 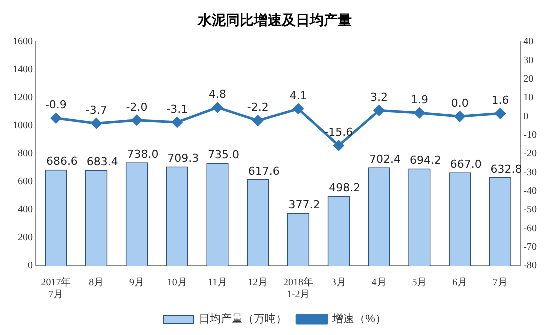 What do you see at coordinates (23, 42) in the screenshot?
I see `y-tick-label: 1600` at bounding box center [23, 42].